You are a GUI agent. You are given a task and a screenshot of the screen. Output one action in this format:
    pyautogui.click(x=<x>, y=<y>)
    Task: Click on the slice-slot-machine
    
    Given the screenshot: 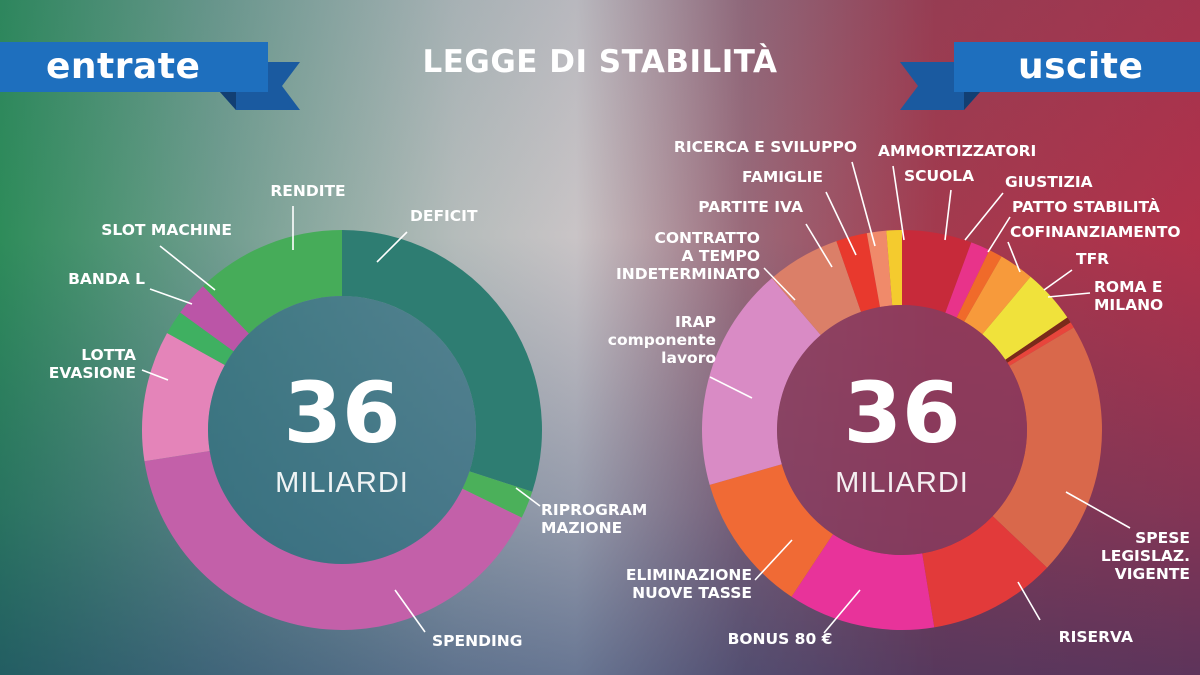 What is the action you would take?
    pyautogui.click(x=214, y=319)
    